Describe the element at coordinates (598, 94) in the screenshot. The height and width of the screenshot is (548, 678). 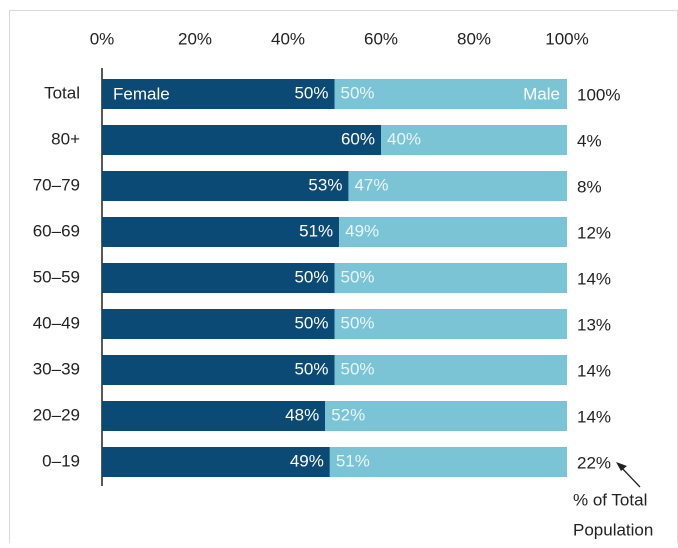
I see `share-label: 100%` at that location.